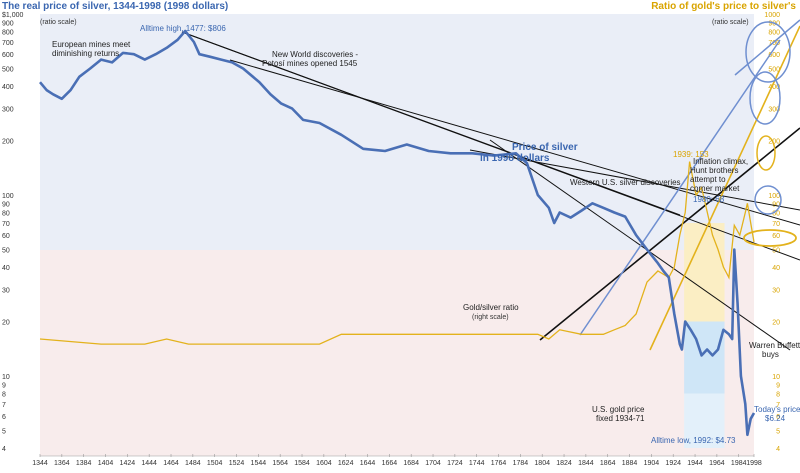 The width and height of the screenshot is (800, 473). I want to click on x-tick-label: 1584, so click(302, 463).